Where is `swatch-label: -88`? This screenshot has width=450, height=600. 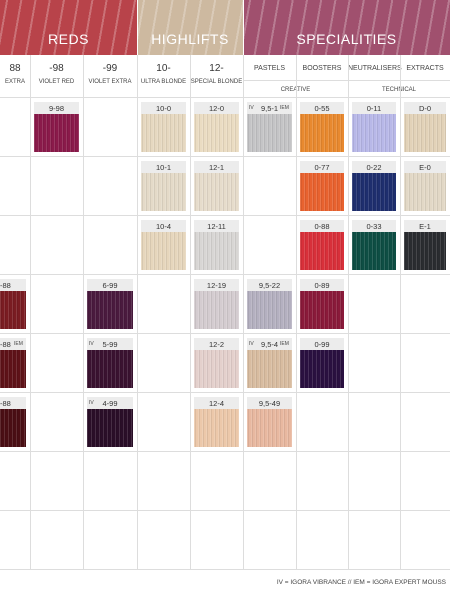
swatch-label: -88 is located at coordinates (13, 403).